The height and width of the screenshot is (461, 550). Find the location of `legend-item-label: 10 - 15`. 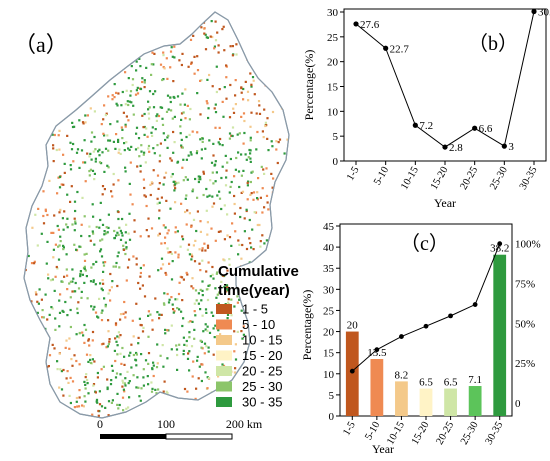

legend-item-label: 10 - 15 is located at coordinates (262, 340).